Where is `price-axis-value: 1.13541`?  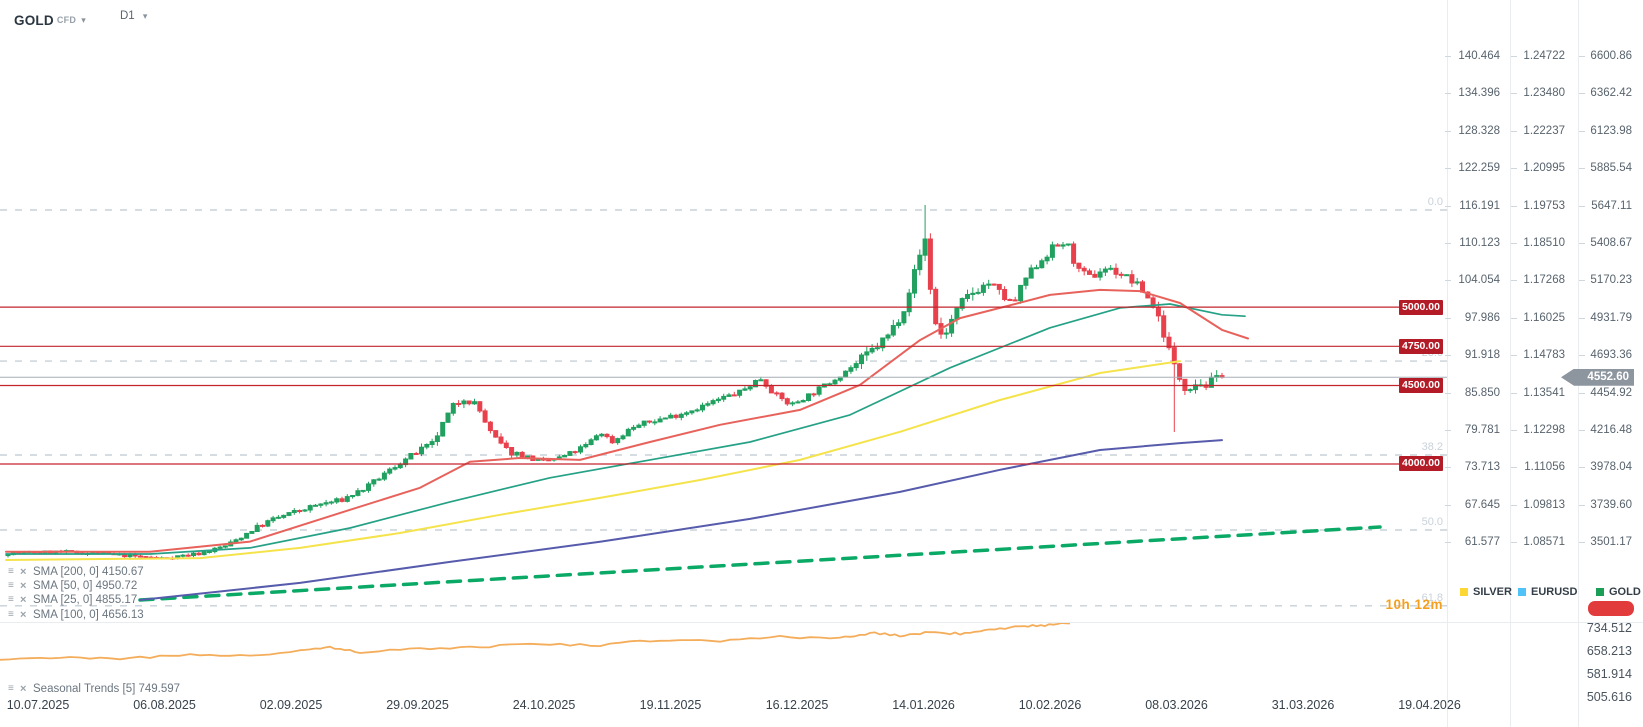
price-axis-value: 1.13541 is located at coordinates (1535, 393).